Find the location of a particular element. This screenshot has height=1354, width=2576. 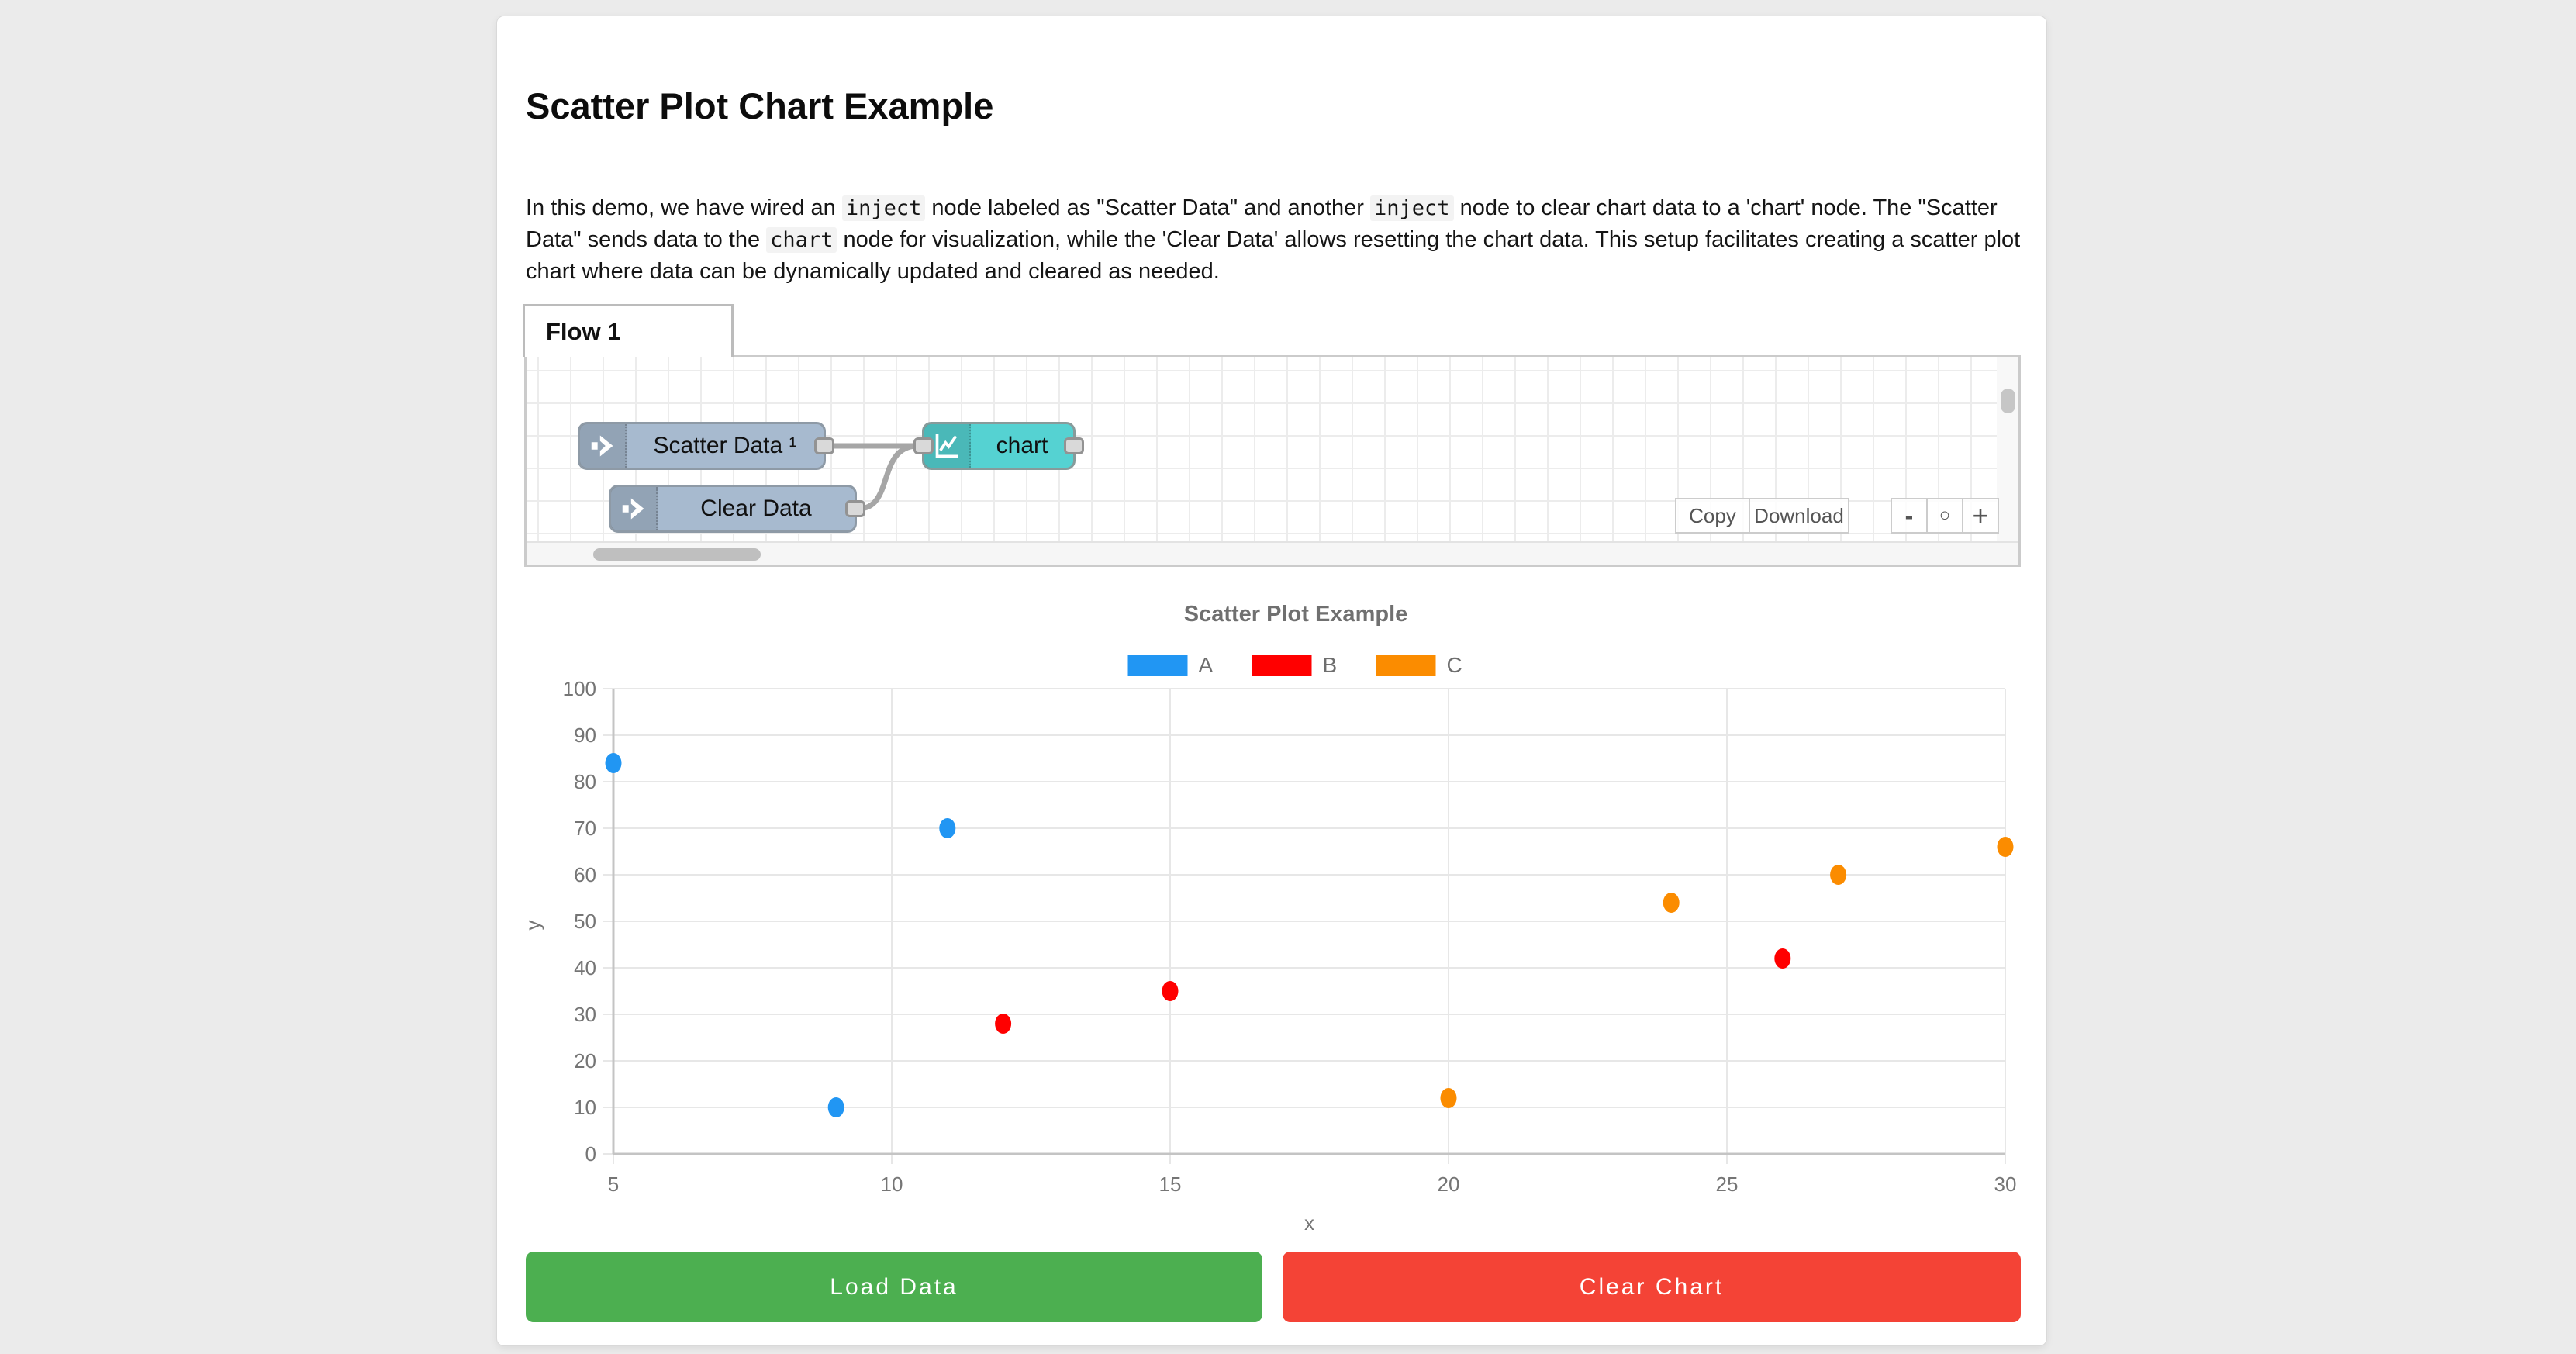

inject-node-clear-data: Clear Data is located at coordinates (737, 509).